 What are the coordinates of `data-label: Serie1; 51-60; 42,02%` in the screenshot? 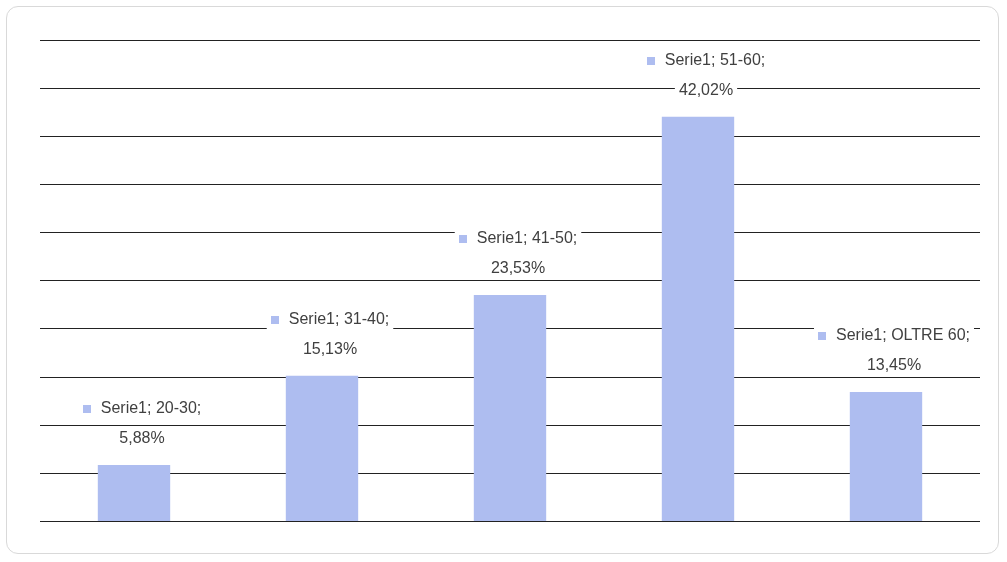 It's located at (715, 75).